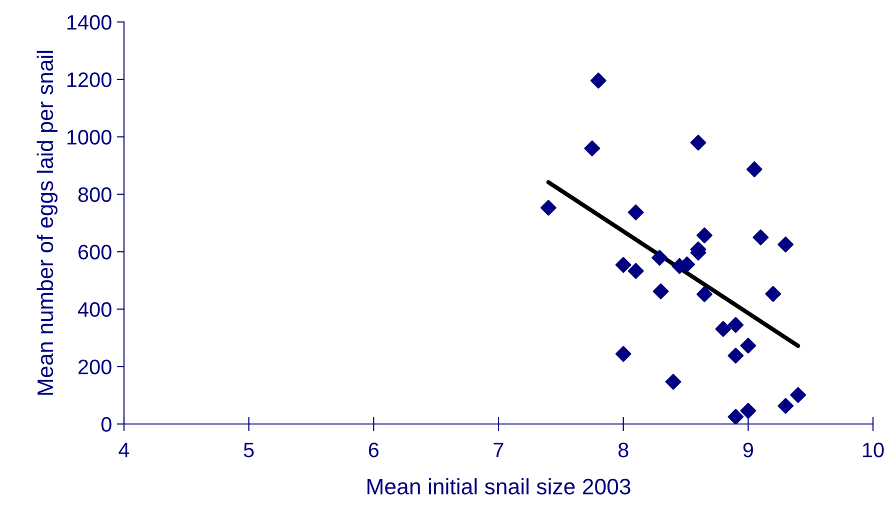 This screenshot has height=517, width=892. Describe the element at coordinates (748, 450) in the screenshot. I see `x-tick-label: 9` at that location.